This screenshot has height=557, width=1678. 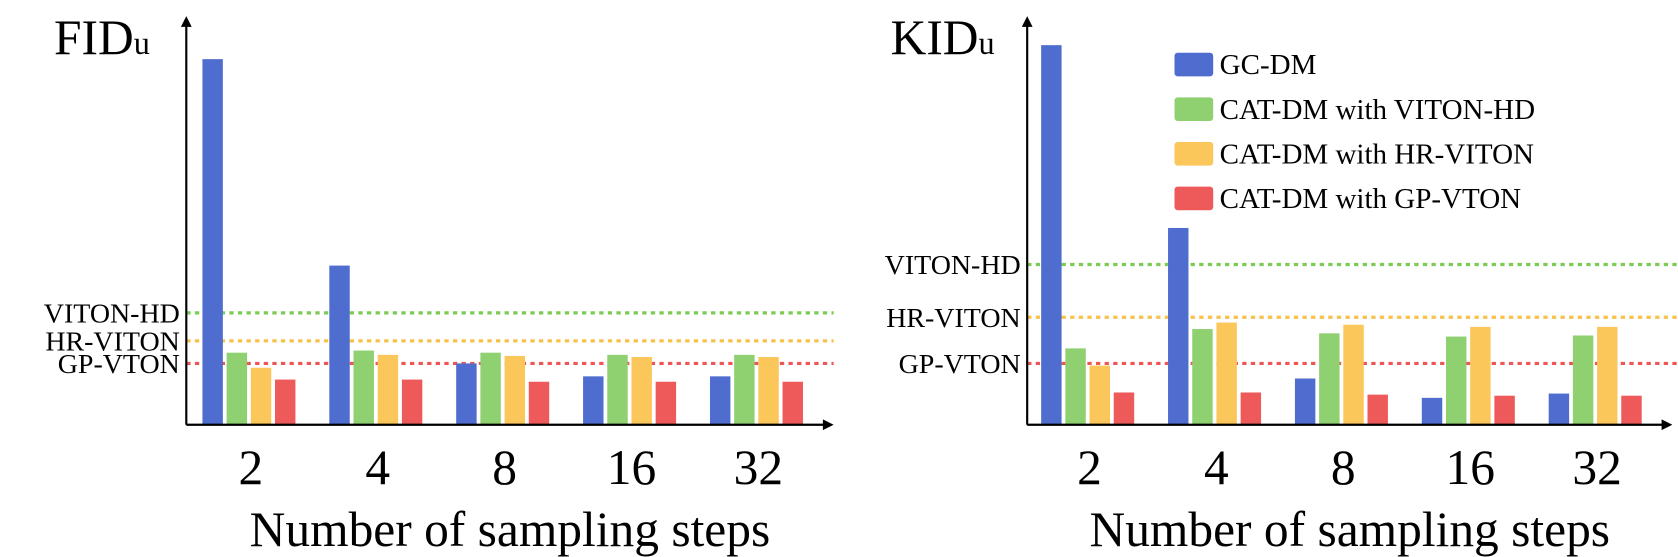 I want to click on title-main: KID, so click(x=935, y=37).